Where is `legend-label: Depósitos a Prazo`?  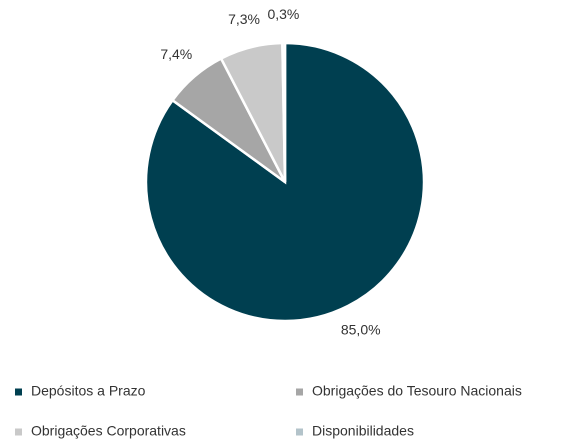
legend-label: Depósitos a Prazo is located at coordinates (88, 391).